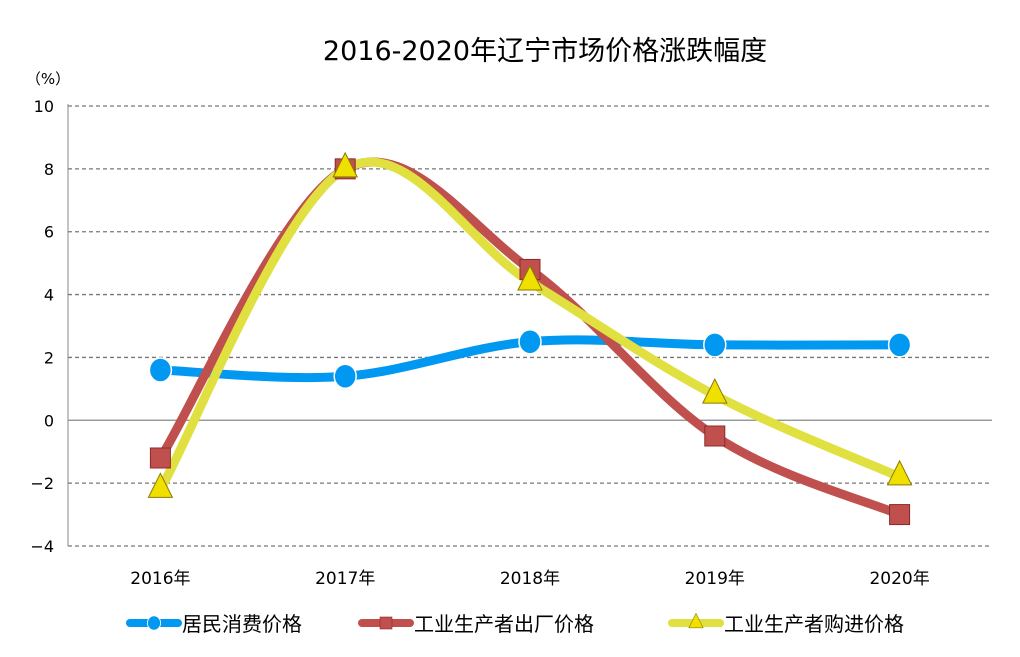 Image resolution: width=1020 pixels, height=657 pixels. I want to click on legend-label-0: 居民消费价格, so click(242, 624).